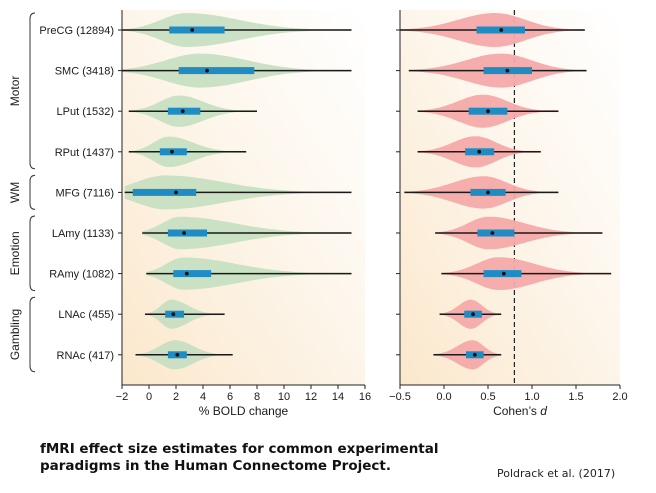 This screenshot has height=493, width=656. Describe the element at coordinates (76, 31) in the screenshot. I see `region-label-precg: PreCG (12894)` at that location.